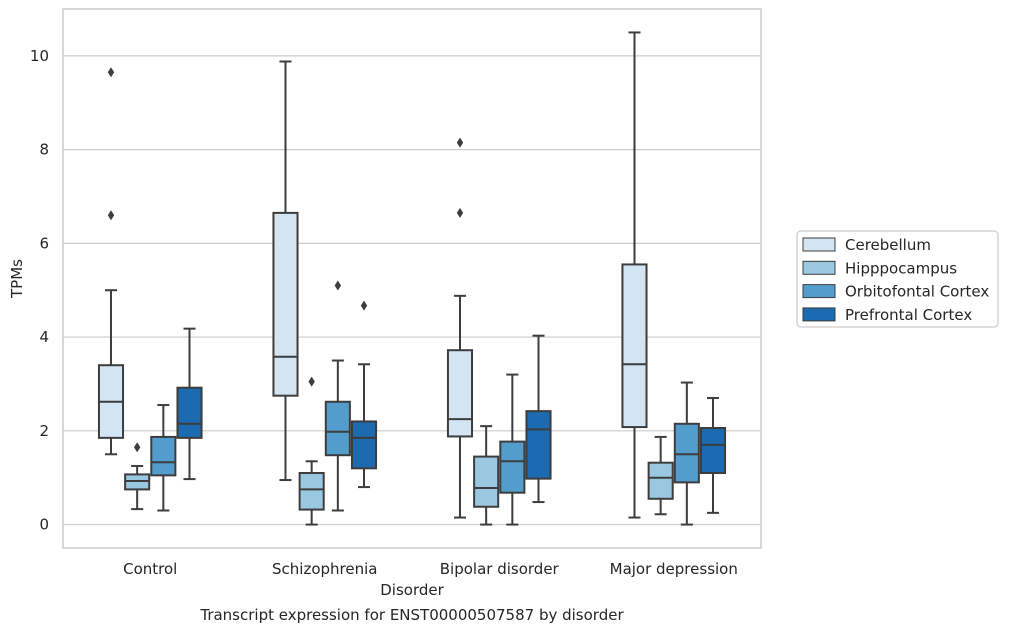 Image resolution: width=1009 pixels, height=634 pixels. Describe the element at coordinates (500, 569) in the screenshot. I see `x-tick-label: Bipolar disorder` at that location.